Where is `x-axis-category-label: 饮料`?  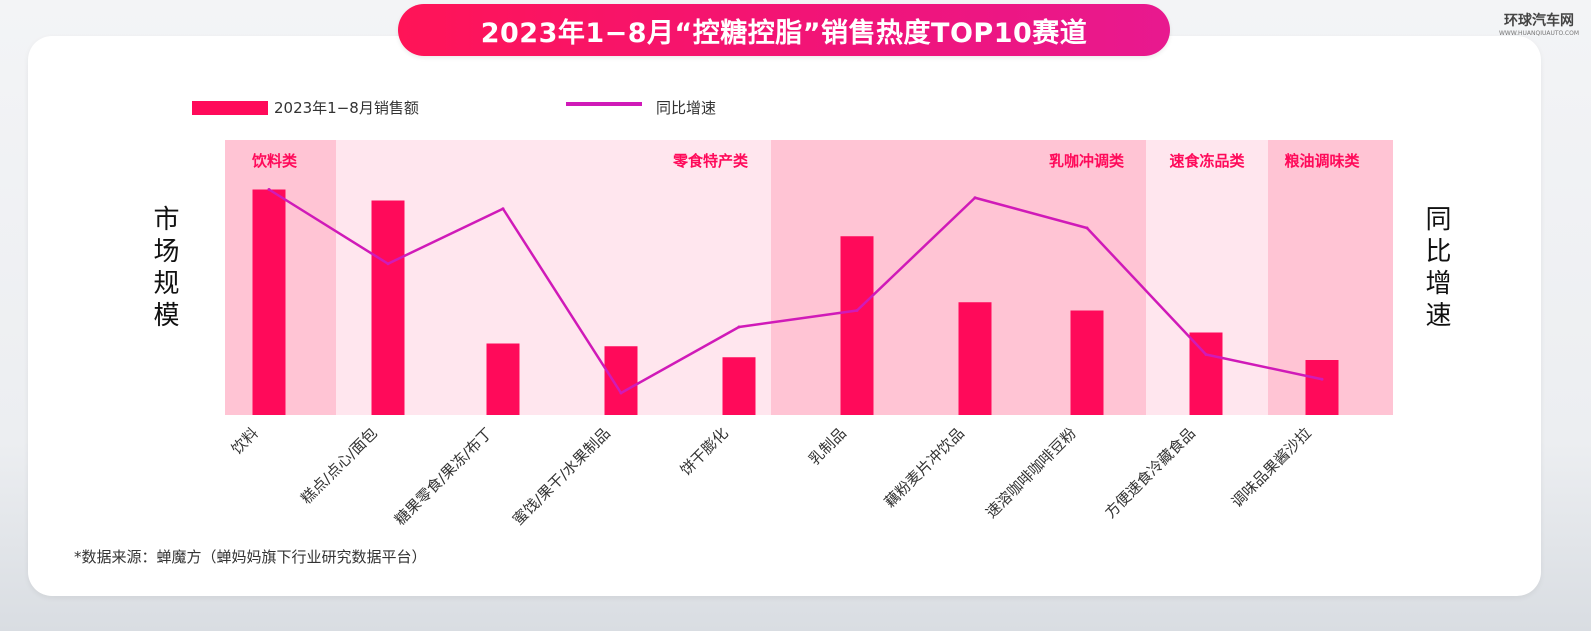 x-axis-category-label: 饮料 is located at coordinates (245, 441).